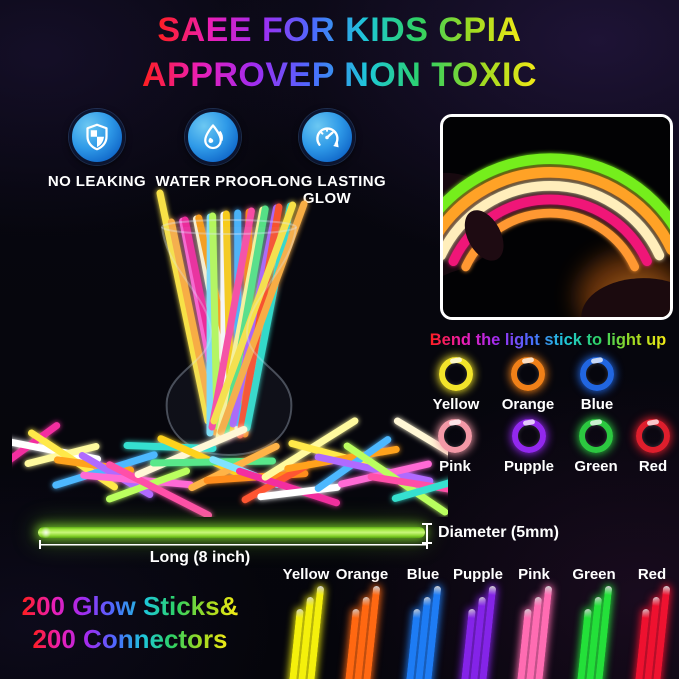  What do you see at coordinates (327, 137) in the screenshot?
I see `long-lasting-timer-icon` at bounding box center [327, 137].